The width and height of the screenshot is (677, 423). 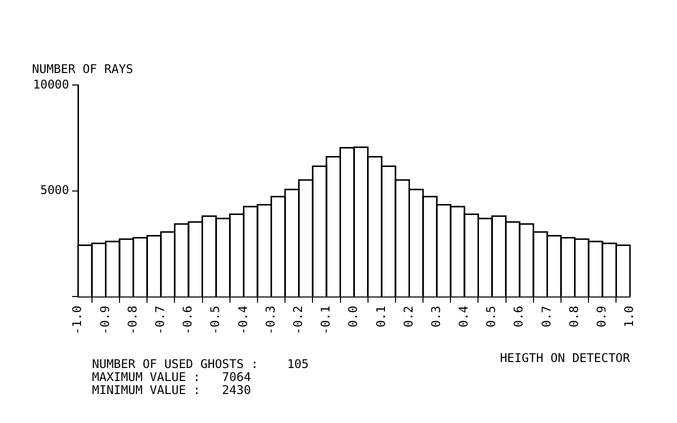 I want to click on x-axis-title: HEIGTH ON DETECTOR, so click(x=565, y=357).